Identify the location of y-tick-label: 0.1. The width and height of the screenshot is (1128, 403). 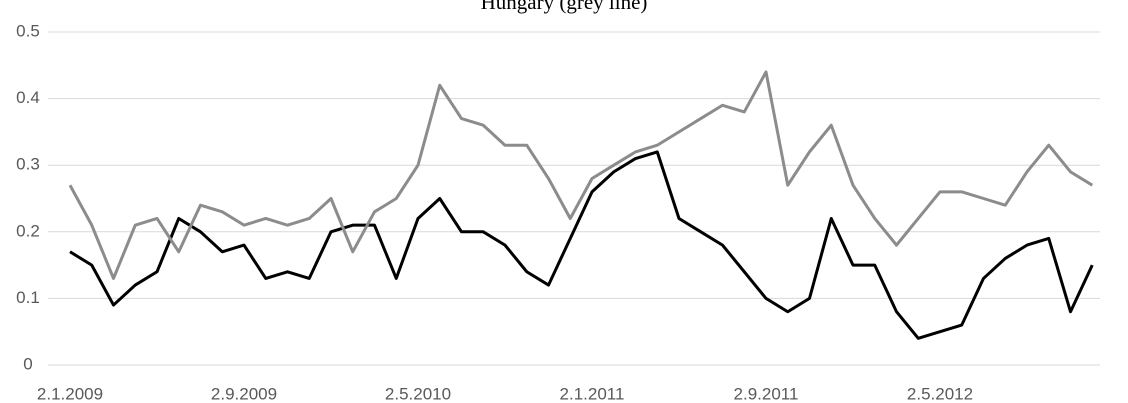
(28, 297).